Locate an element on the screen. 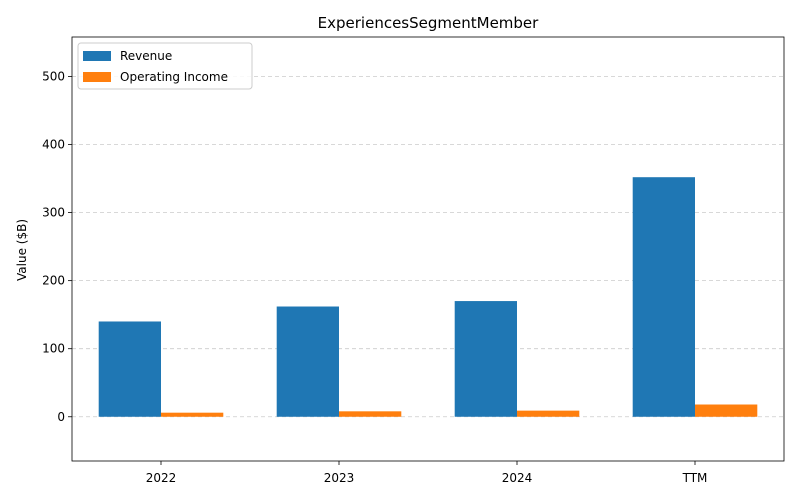 The image size is (800, 500). y-tick-label: 400 is located at coordinates (53, 145).